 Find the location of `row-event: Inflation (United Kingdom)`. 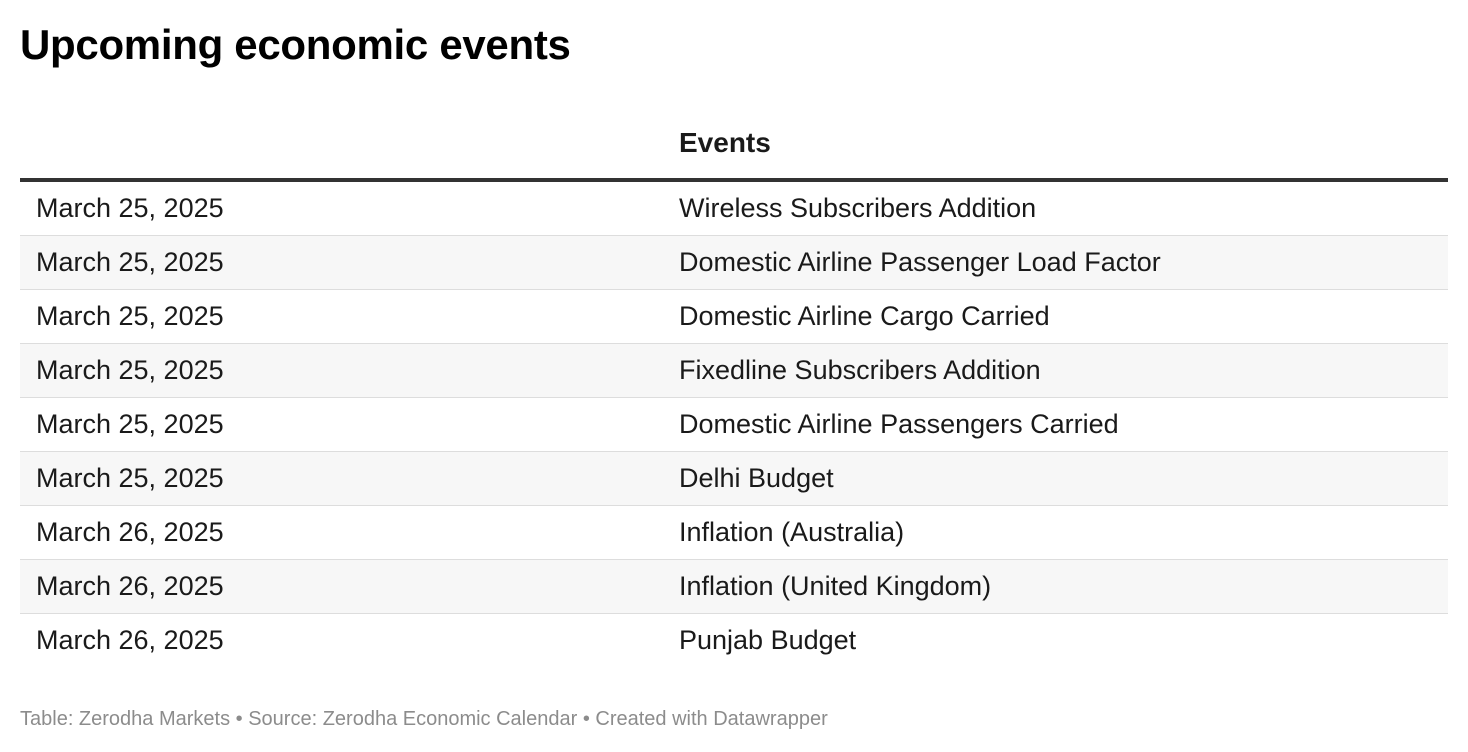

row-event: Inflation (United Kingdom) is located at coordinates (1063, 586).